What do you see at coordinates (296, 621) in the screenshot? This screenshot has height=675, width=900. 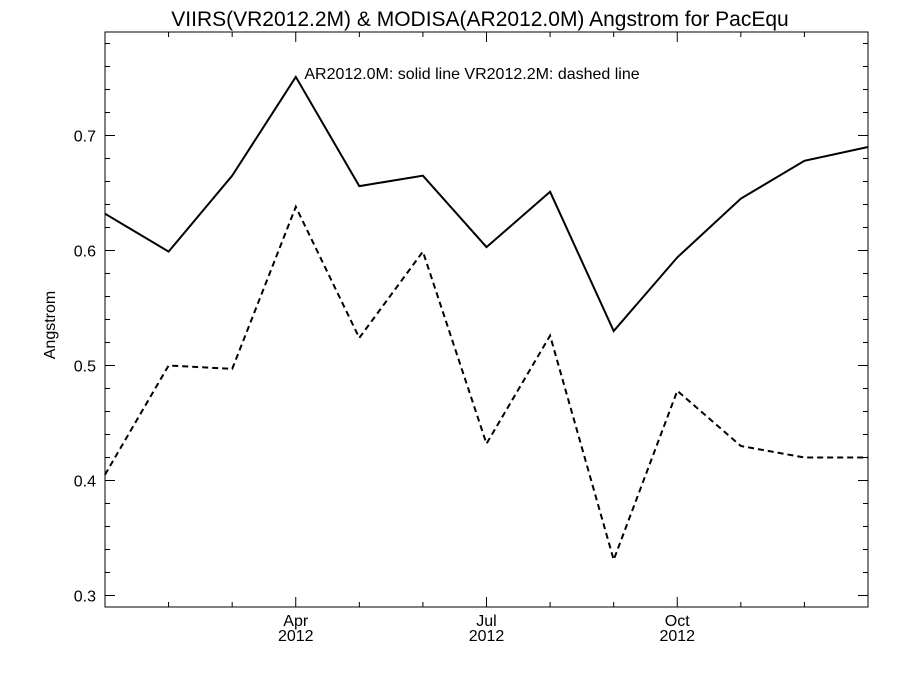 I see `x-tick-label: Apr` at bounding box center [296, 621].